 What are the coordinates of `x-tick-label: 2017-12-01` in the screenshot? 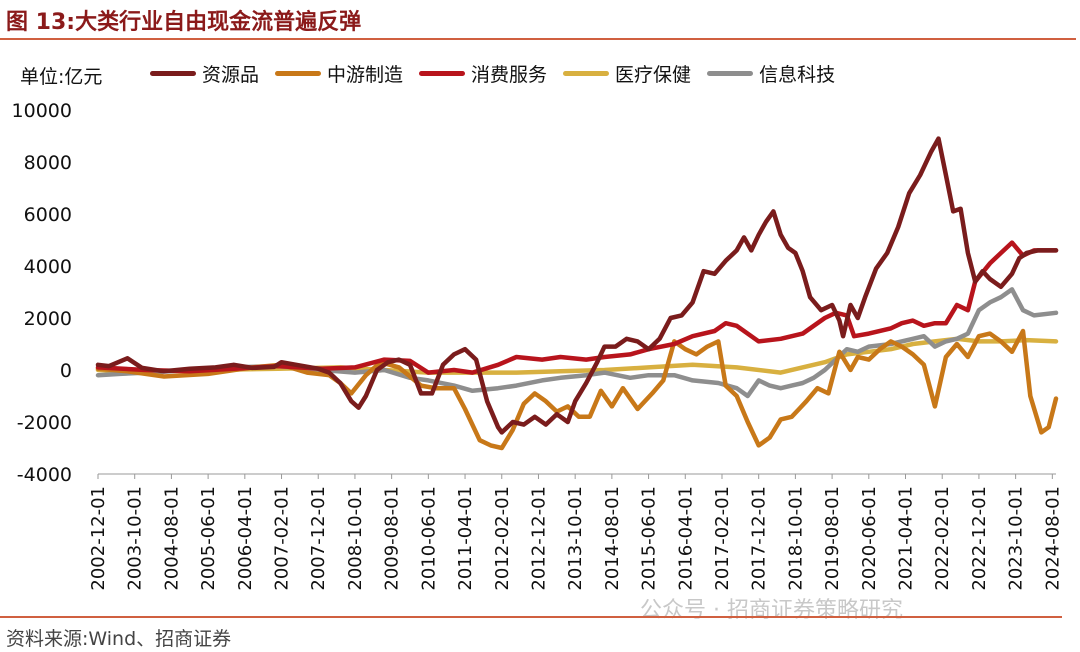 It's located at (759, 538).